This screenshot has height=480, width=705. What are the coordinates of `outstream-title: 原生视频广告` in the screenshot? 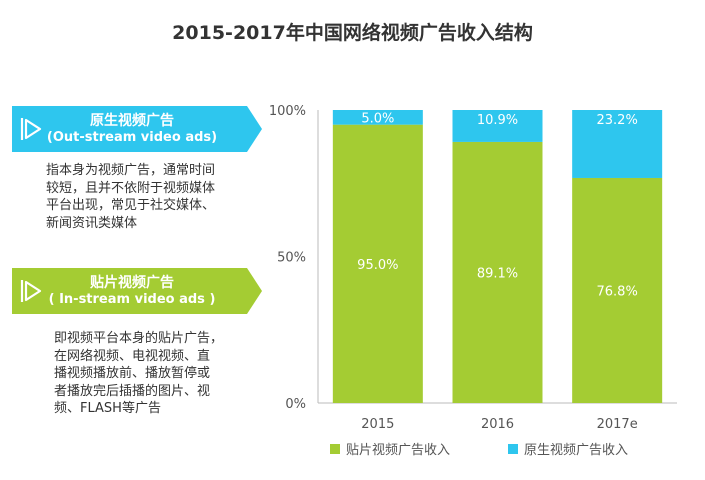 It's located at (132, 121).